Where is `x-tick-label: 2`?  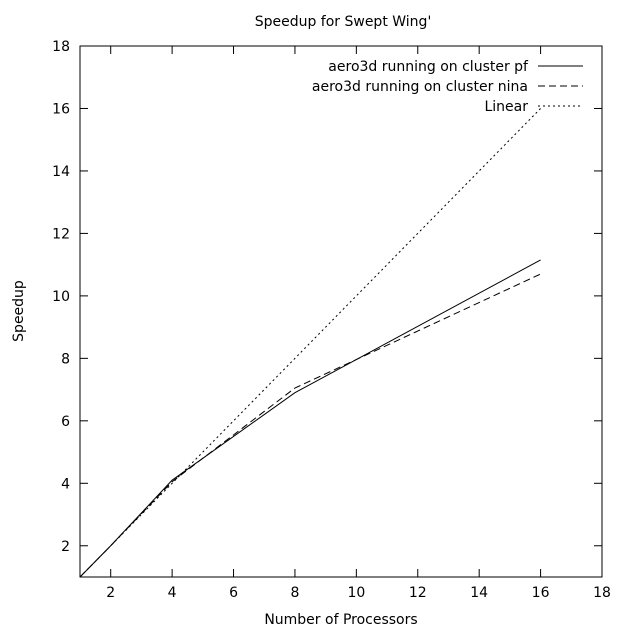
x-tick-label: 2 is located at coordinates (110, 593).